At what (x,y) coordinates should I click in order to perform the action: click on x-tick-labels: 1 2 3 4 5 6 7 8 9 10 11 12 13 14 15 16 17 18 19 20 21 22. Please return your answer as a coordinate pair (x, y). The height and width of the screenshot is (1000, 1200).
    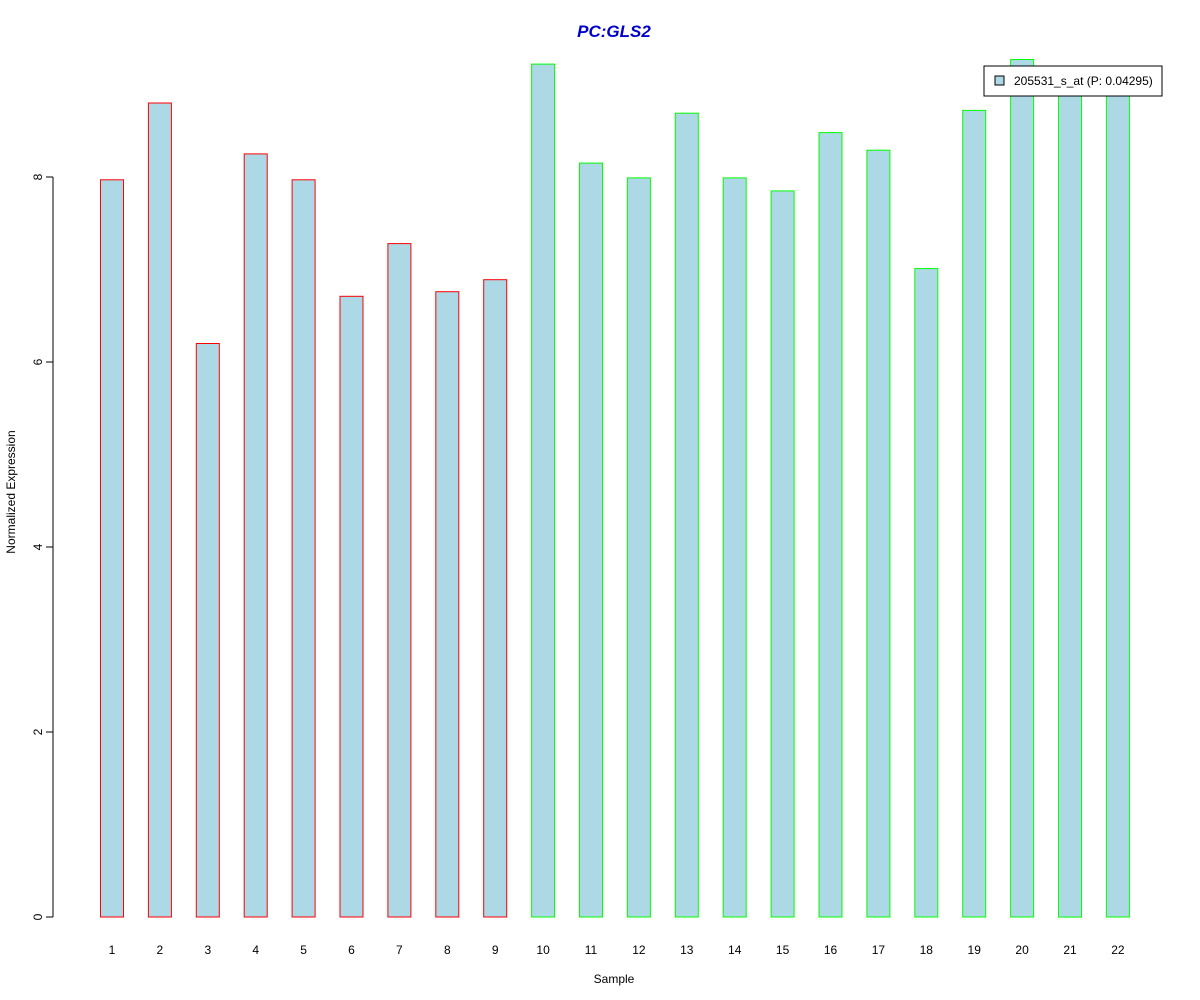
    Looking at the image, I should click on (617, 950).